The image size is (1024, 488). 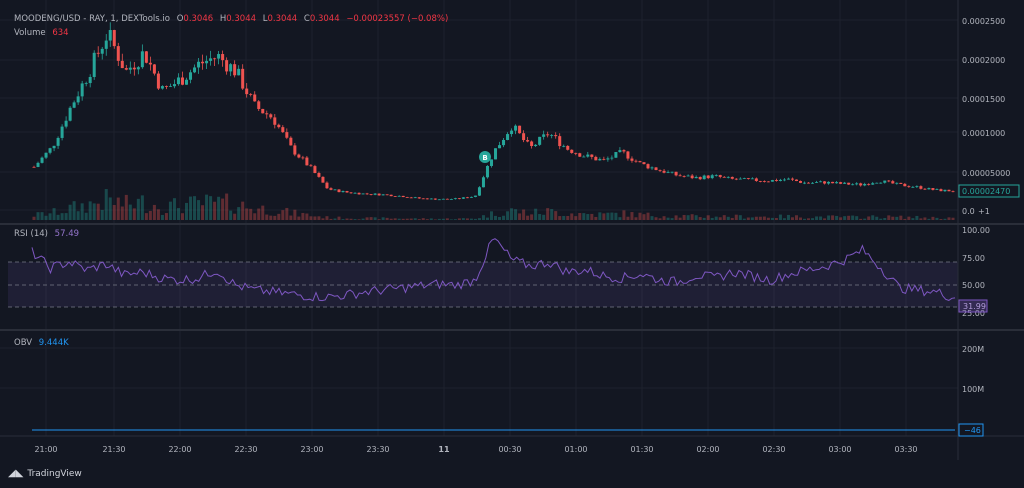 What do you see at coordinates (43, 343) in the screenshot?
I see `obv-legend: OBV 9.444K` at bounding box center [43, 343].